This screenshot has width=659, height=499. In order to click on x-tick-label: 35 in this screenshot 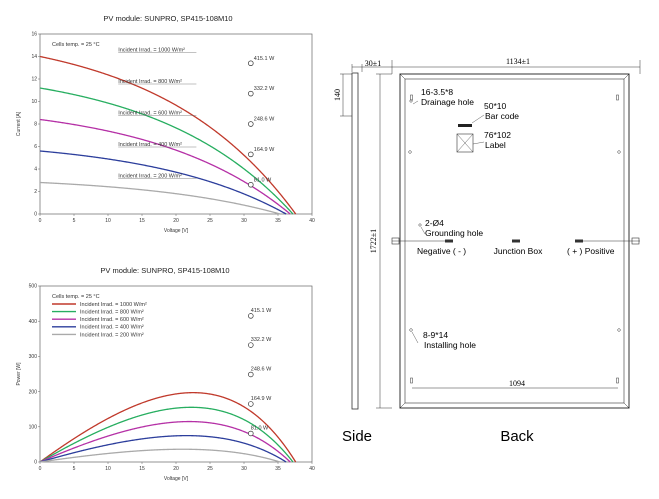, I will do `click(278, 469)`.